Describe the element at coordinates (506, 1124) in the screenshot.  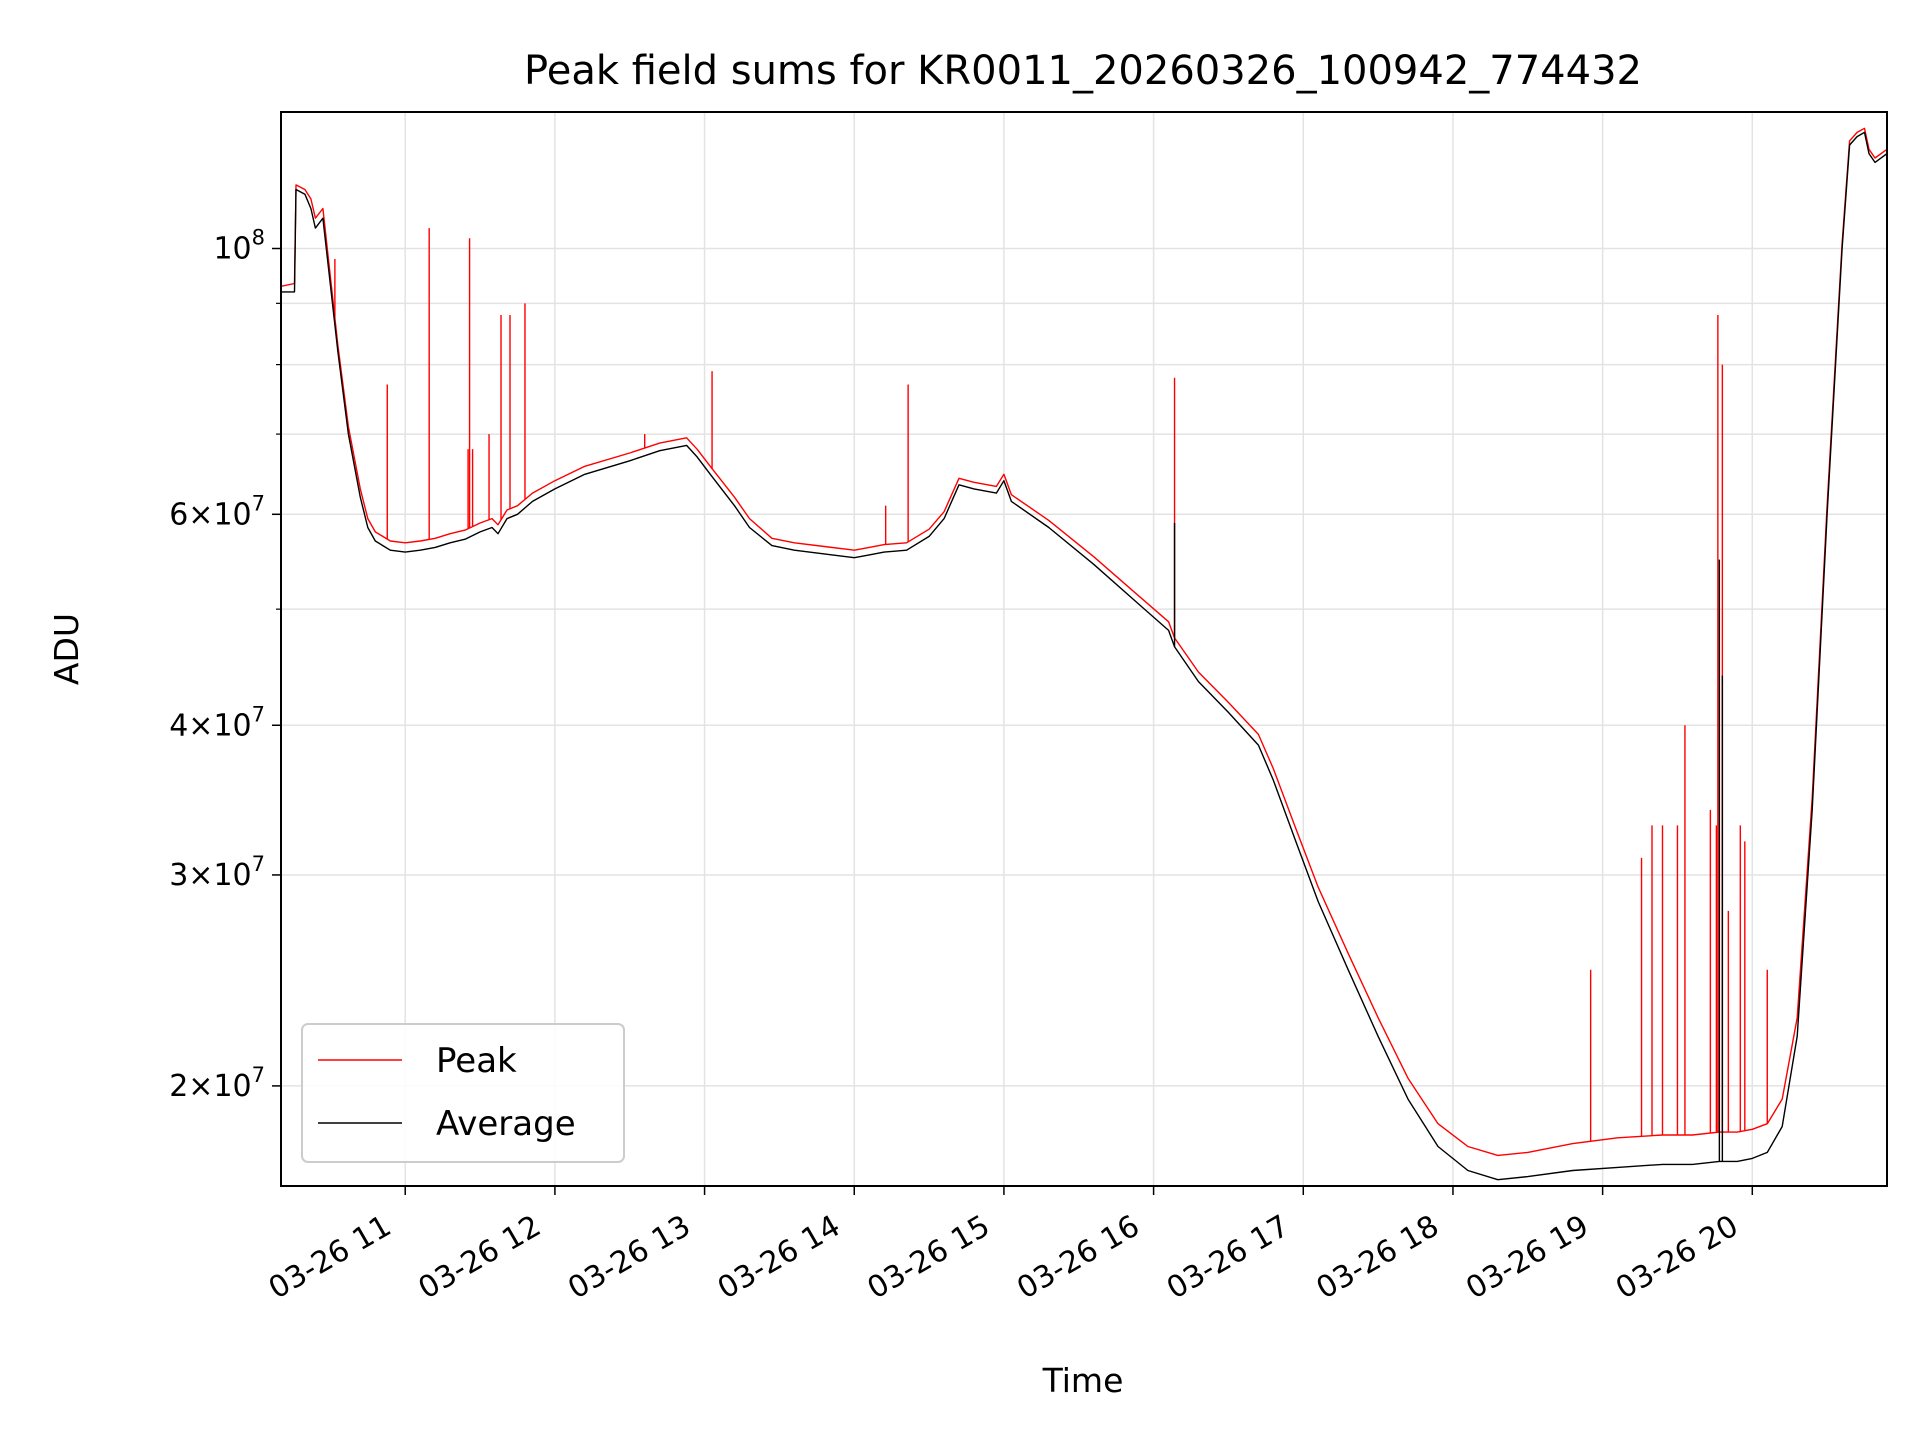
I see `legend-average-label: Average` at that location.